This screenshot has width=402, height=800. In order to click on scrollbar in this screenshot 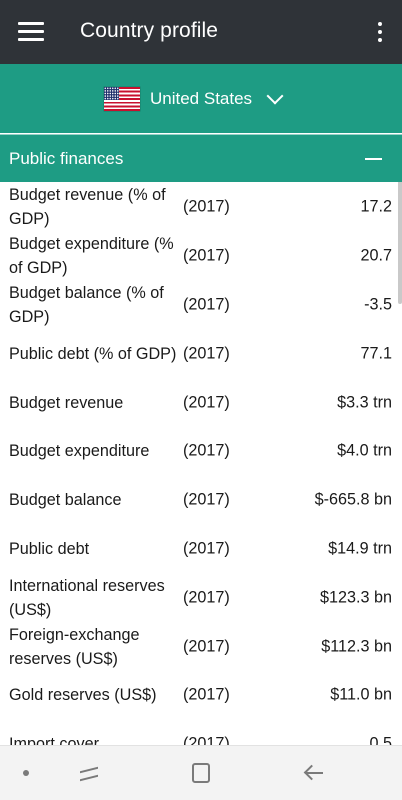, I will do `click(400, 229)`.